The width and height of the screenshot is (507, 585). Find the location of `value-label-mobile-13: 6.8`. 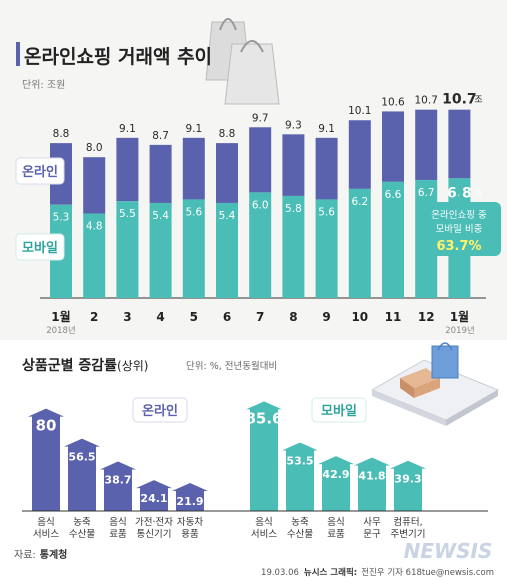

value-label-mobile-13: 6.8 is located at coordinates (459, 193).